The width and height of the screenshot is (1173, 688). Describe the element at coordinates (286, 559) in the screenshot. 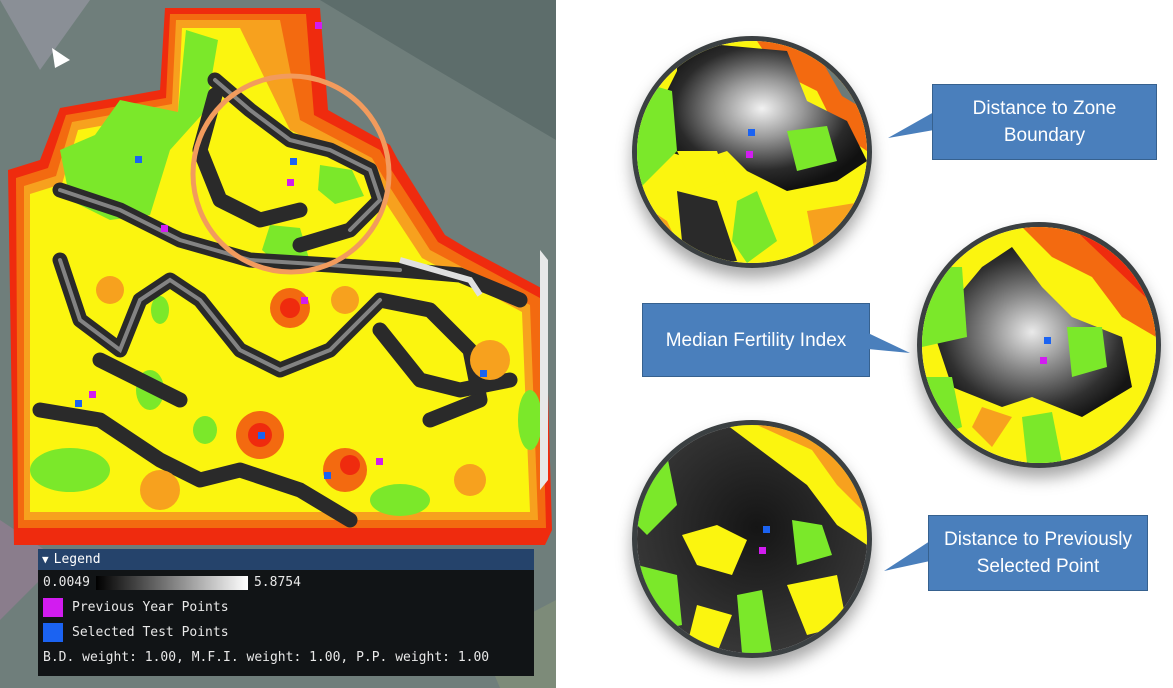

I see `legend-header: ▼ Legend` at that location.